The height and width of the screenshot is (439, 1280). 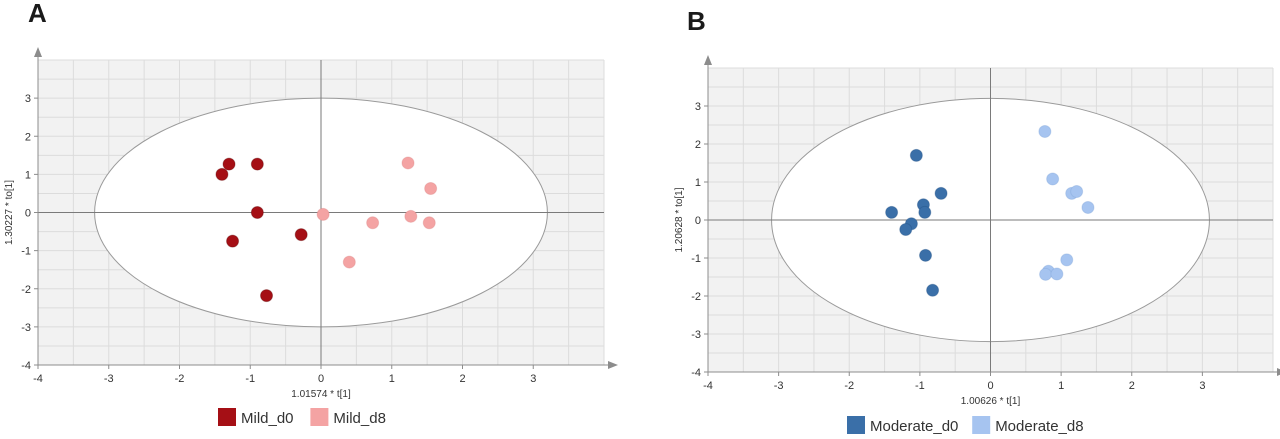 What do you see at coordinates (965, 425) in the screenshot?
I see `legend: Moderate_d0 Moderate_d8` at bounding box center [965, 425].